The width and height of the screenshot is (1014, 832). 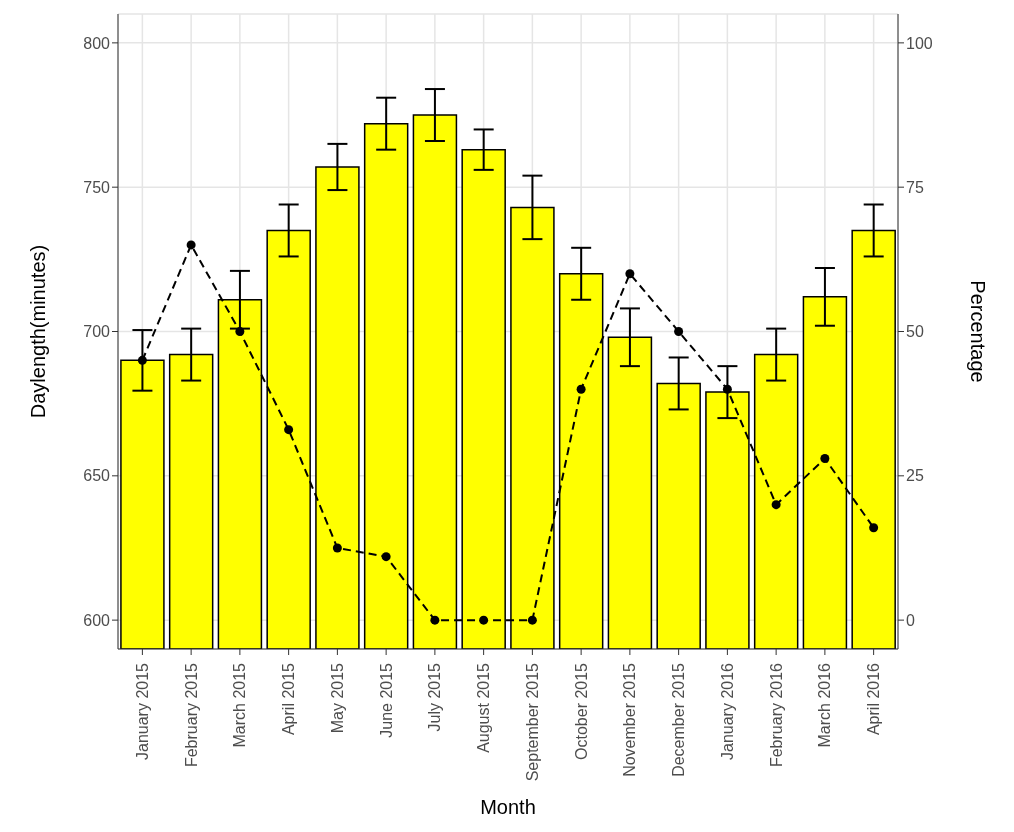 What do you see at coordinates (386, 700) in the screenshot?
I see `x-tick-label: June 2015` at bounding box center [386, 700].